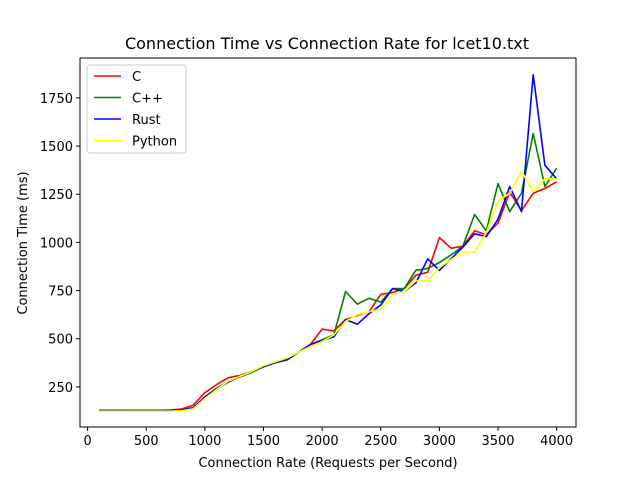  I want to click on y-axis-label: Connection Time (ms), so click(23, 242).